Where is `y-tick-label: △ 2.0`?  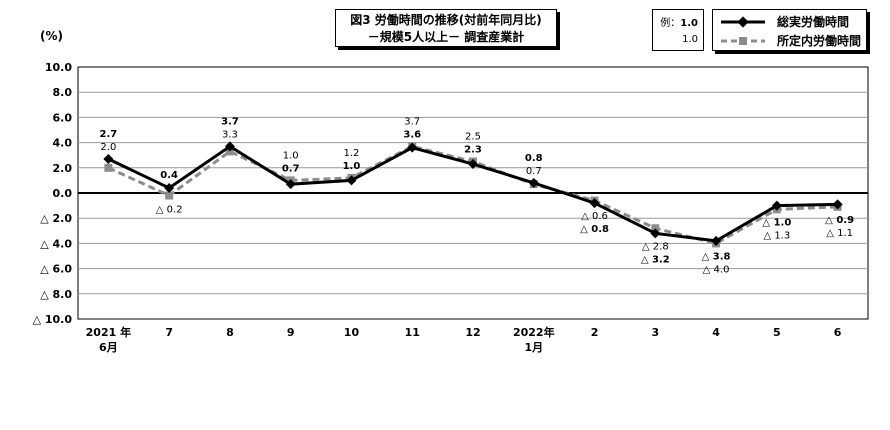 y-tick-label: △ 2.0 is located at coordinates (56, 218).